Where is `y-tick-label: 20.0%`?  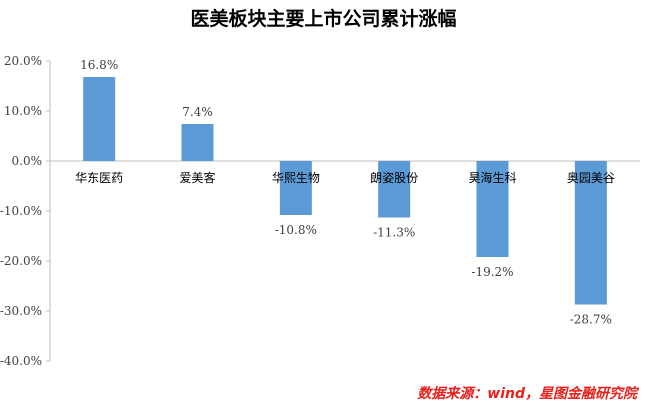 y-tick-label: 20.0% is located at coordinates (23, 61).